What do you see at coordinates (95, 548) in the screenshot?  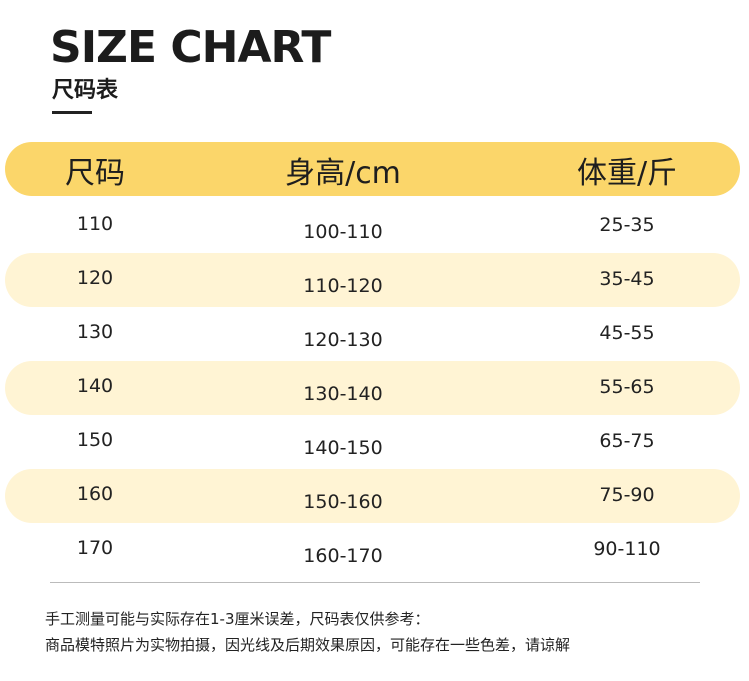 I see `table-cell: 170` at bounding box center [95, 548].